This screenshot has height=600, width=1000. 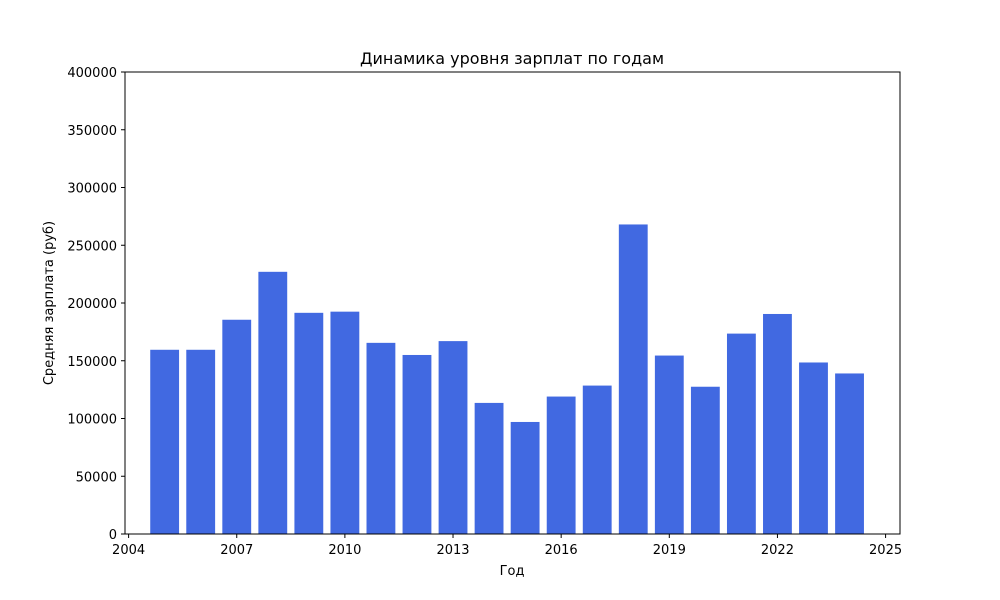 I want to click on bar-2006, so click(x=201, y=441).